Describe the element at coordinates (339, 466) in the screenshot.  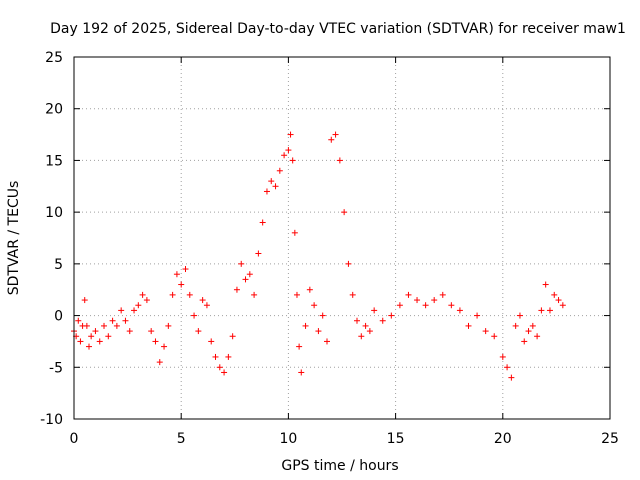
I see `x-axis-label: GPS time / hours` at that location.